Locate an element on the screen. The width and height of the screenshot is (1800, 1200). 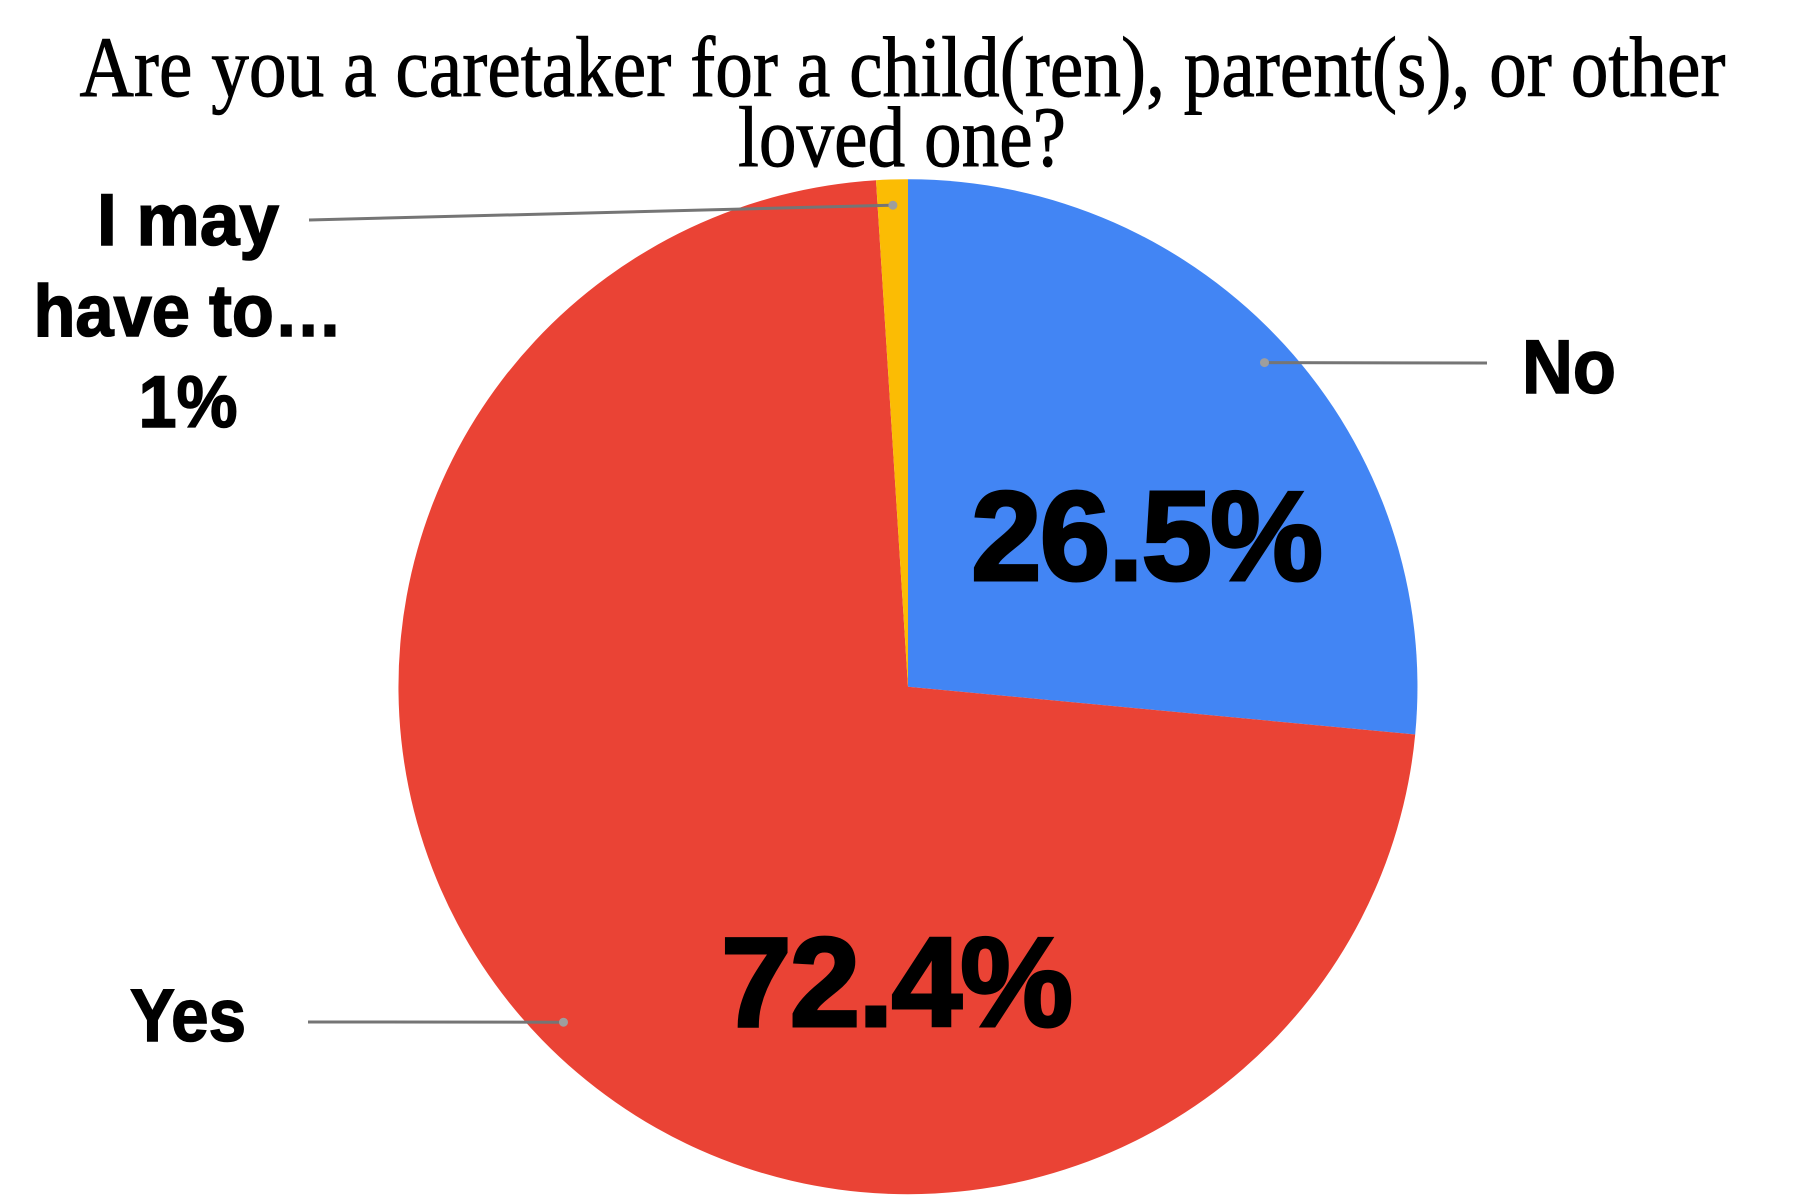
svg-text: No is located at coordinates (1569, 367).